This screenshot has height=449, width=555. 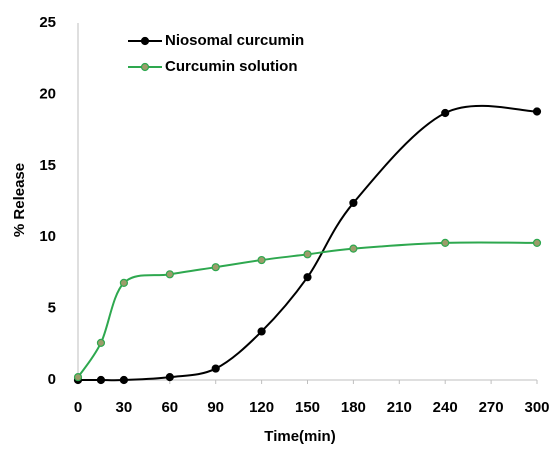 I want to click on y-axis-label: % Release, so click(x=19, y=200).